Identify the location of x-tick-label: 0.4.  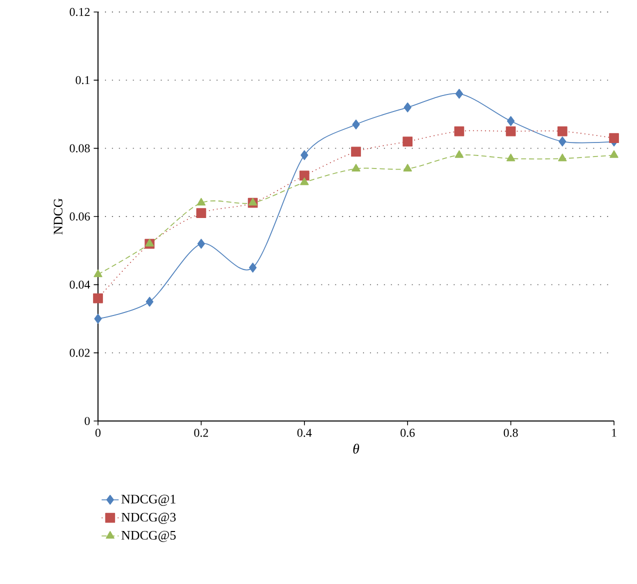
(304, 432).